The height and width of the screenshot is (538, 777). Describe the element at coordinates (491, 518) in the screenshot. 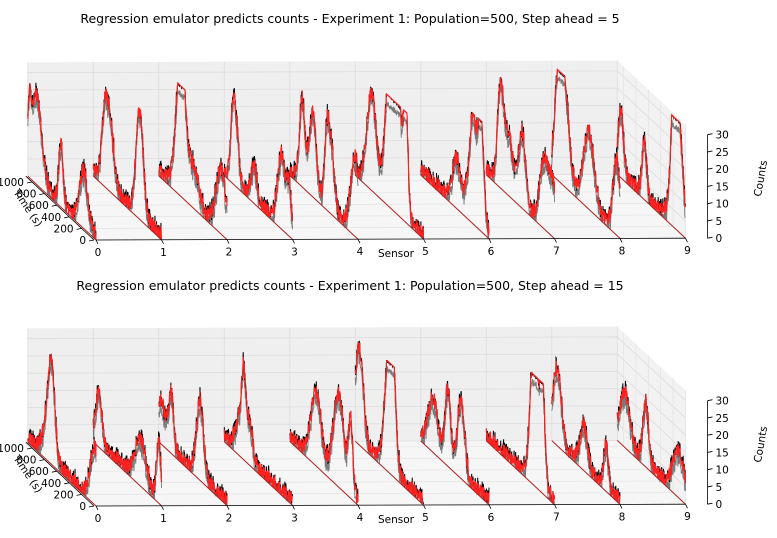

I see `x-tick-label: 6` at that location.